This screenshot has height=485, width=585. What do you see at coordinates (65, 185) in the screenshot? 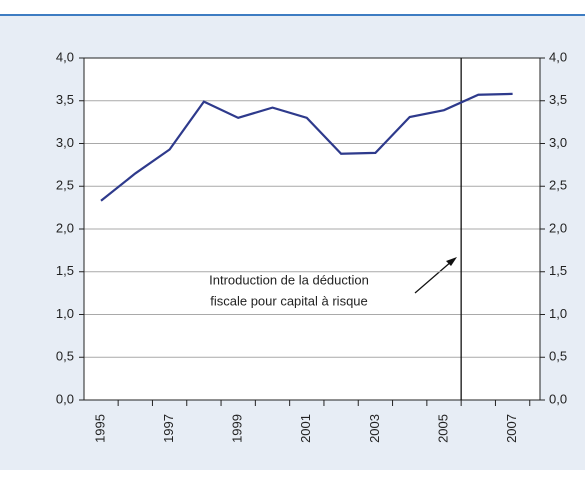
I see `y-tick-label: 2,5` at bounding box center [65, 185].